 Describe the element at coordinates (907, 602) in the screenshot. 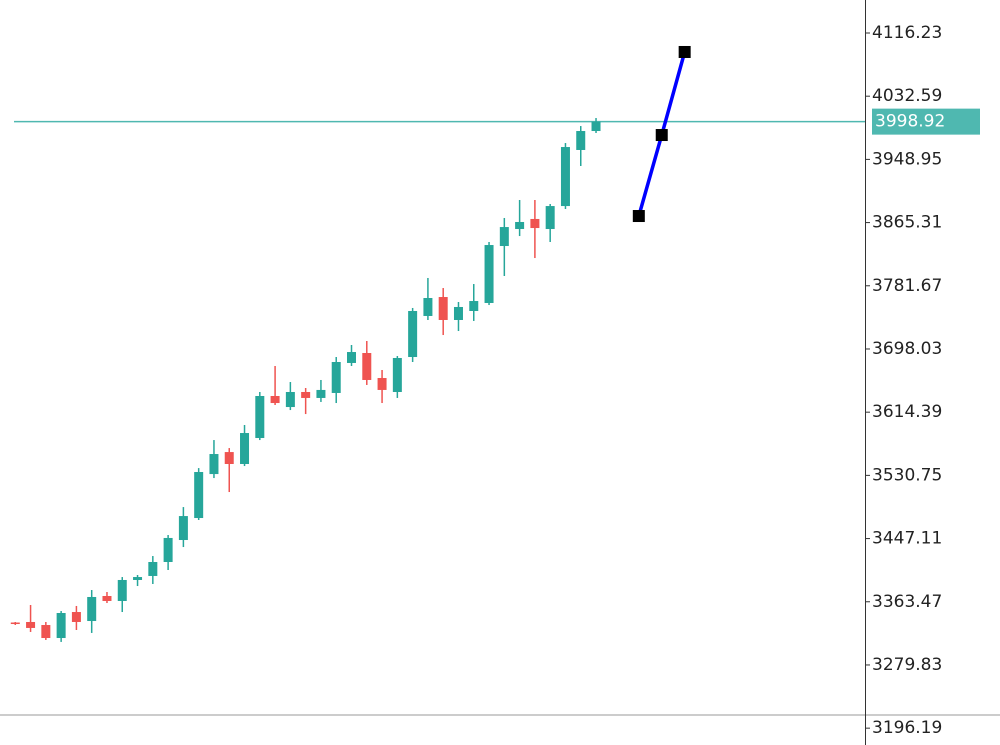

I see `y-tick-label: 3363.47` at that location.